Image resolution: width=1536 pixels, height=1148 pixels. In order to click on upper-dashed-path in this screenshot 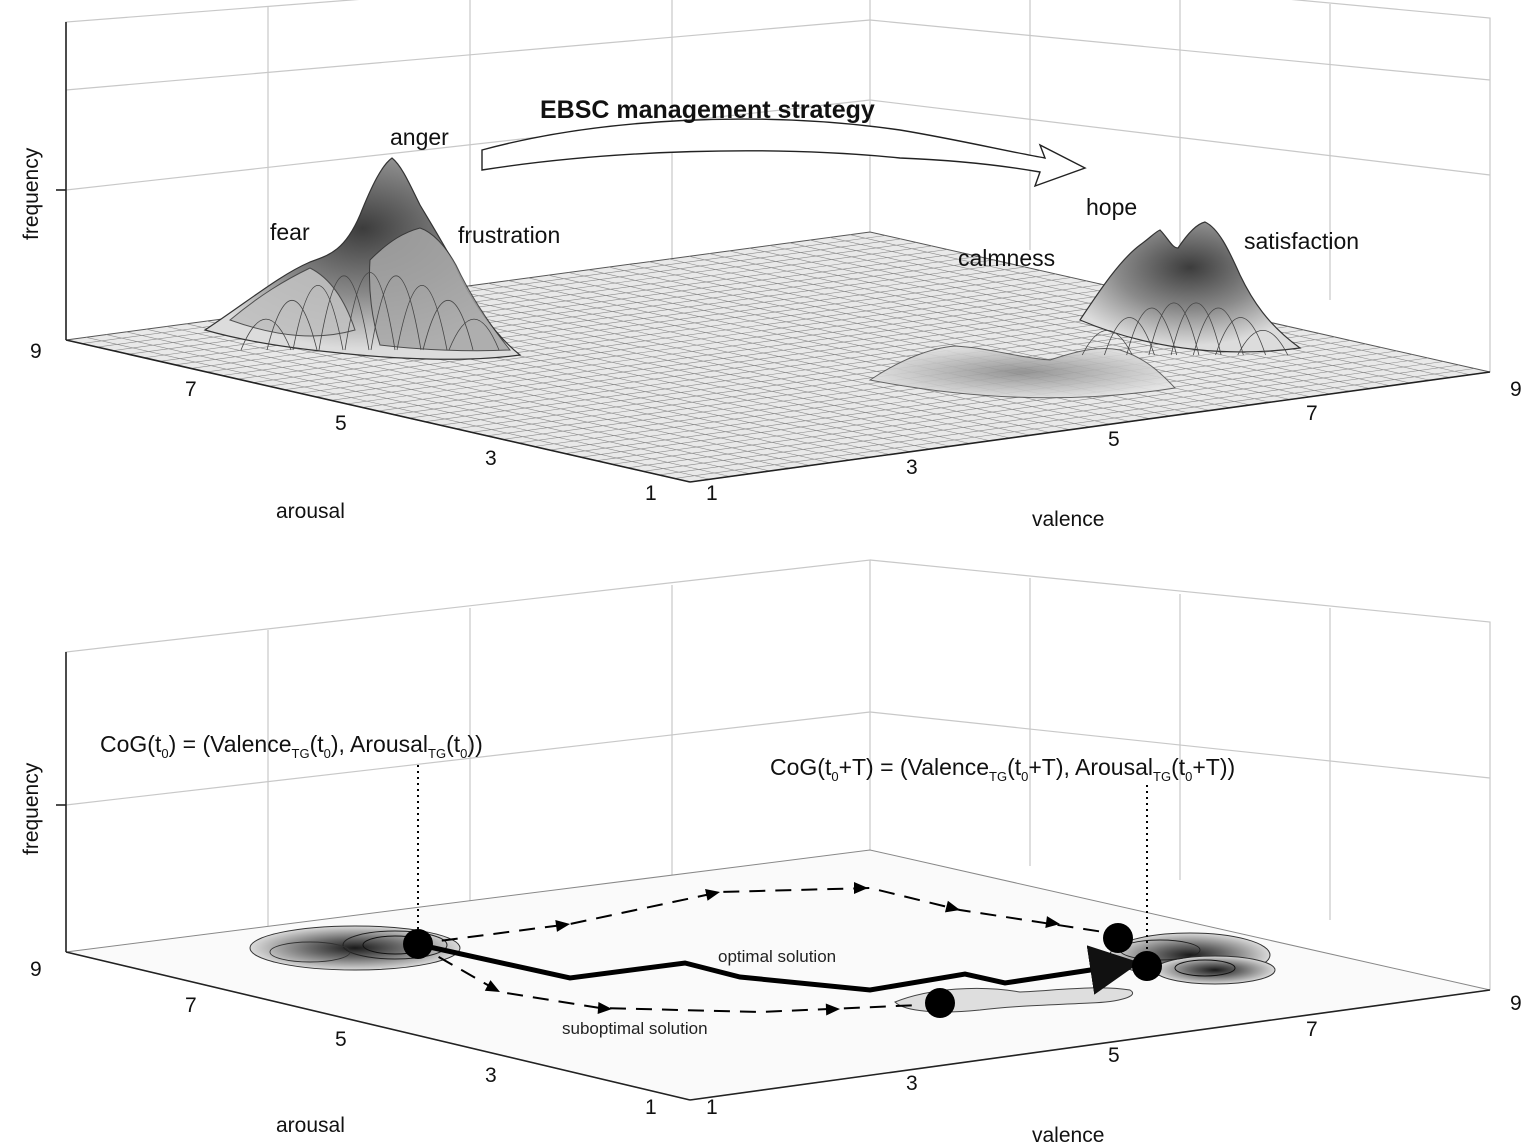, I will do `click(763, 915)`.